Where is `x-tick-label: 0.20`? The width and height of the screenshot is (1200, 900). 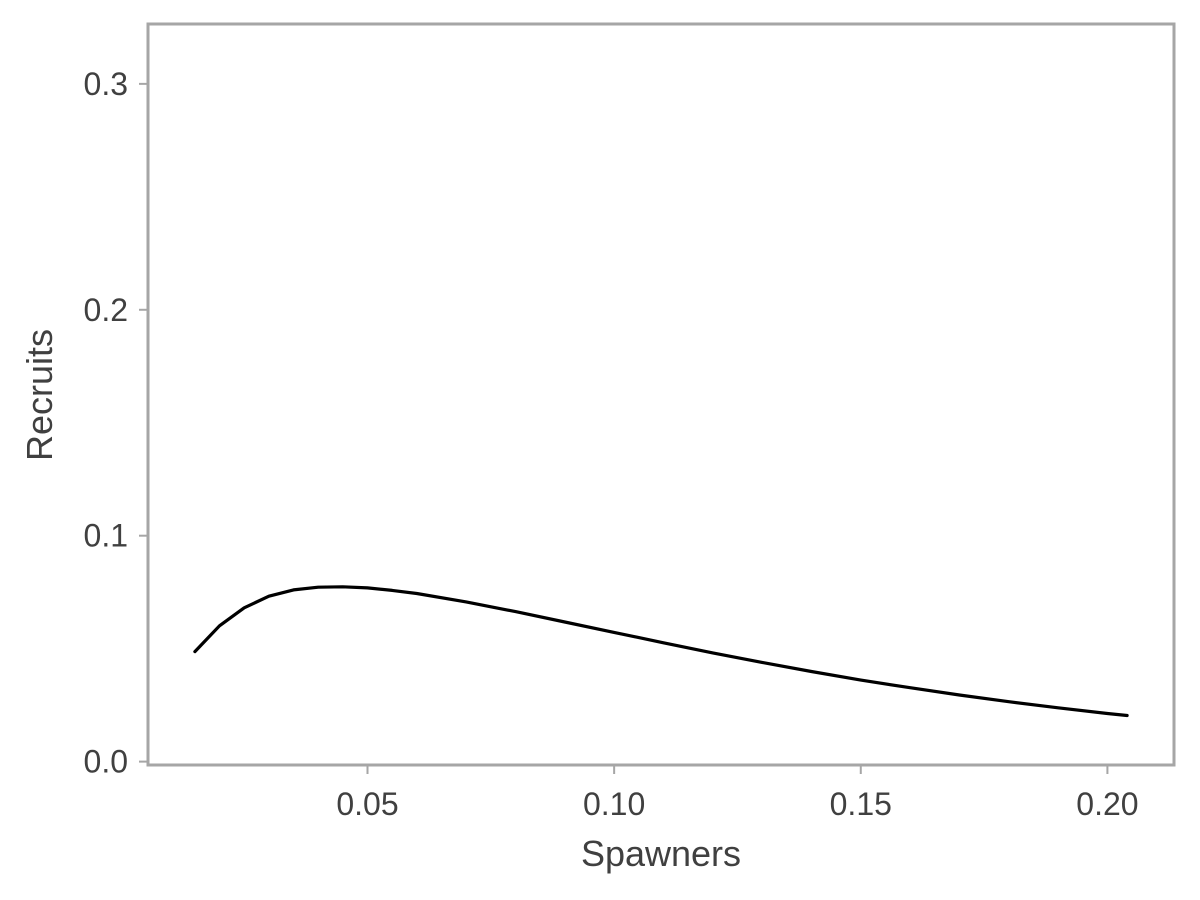
x-tick-label: 0.20 is located at coordinates (1107, 804).